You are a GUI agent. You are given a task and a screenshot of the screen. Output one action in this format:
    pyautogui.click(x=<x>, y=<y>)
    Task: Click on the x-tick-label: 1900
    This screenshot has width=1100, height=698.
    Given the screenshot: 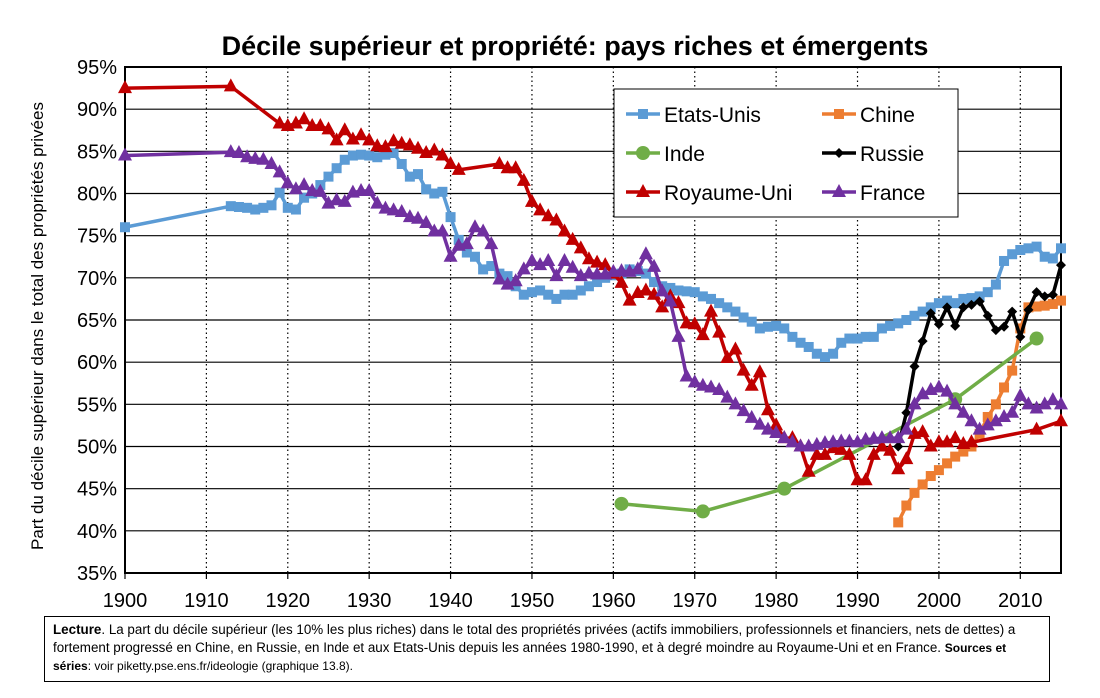 What is the action you would take?
    pyautogui.click(x=125, y=601)
    